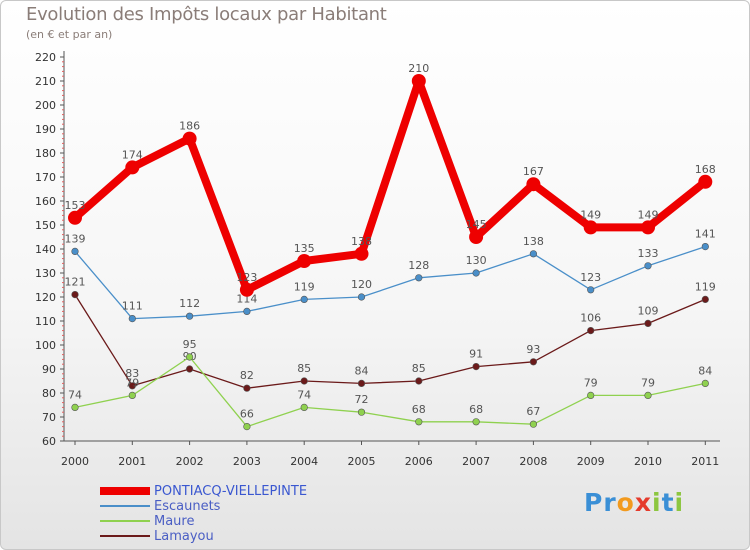 This screenshot has height=550, width=750. I want to click on data-label-escaunets: 119, so click(304, 286).